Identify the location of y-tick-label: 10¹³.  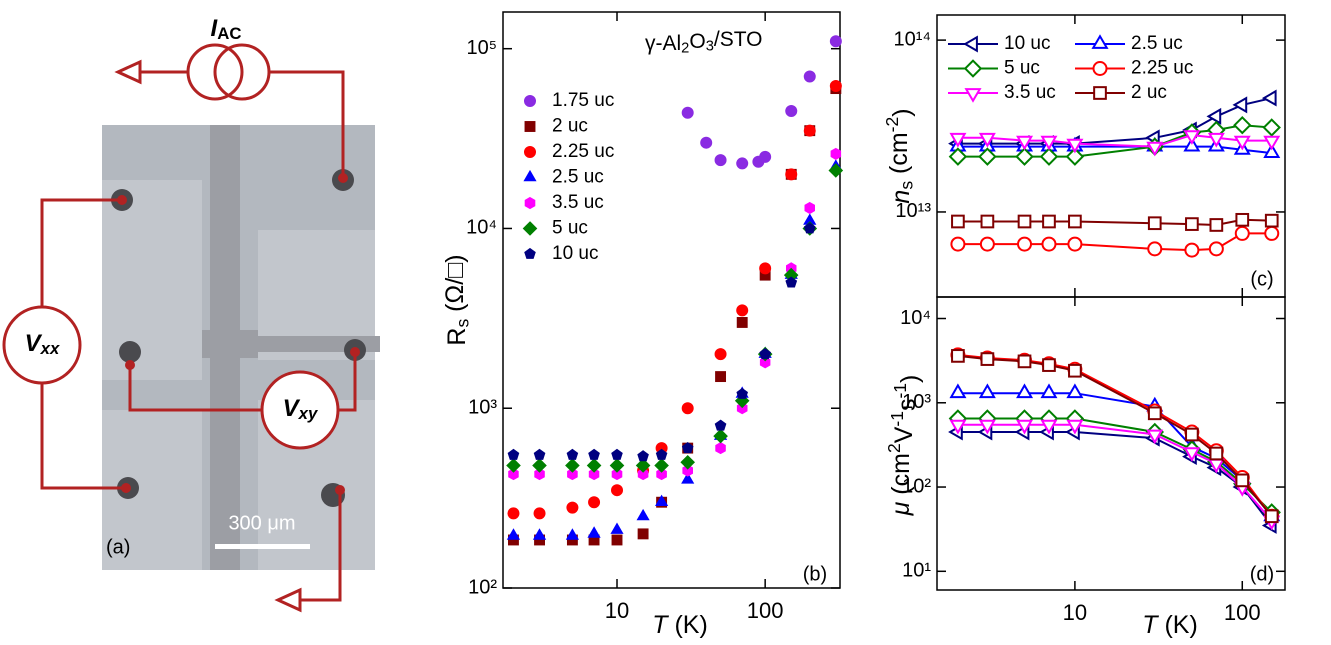
(913, 211).